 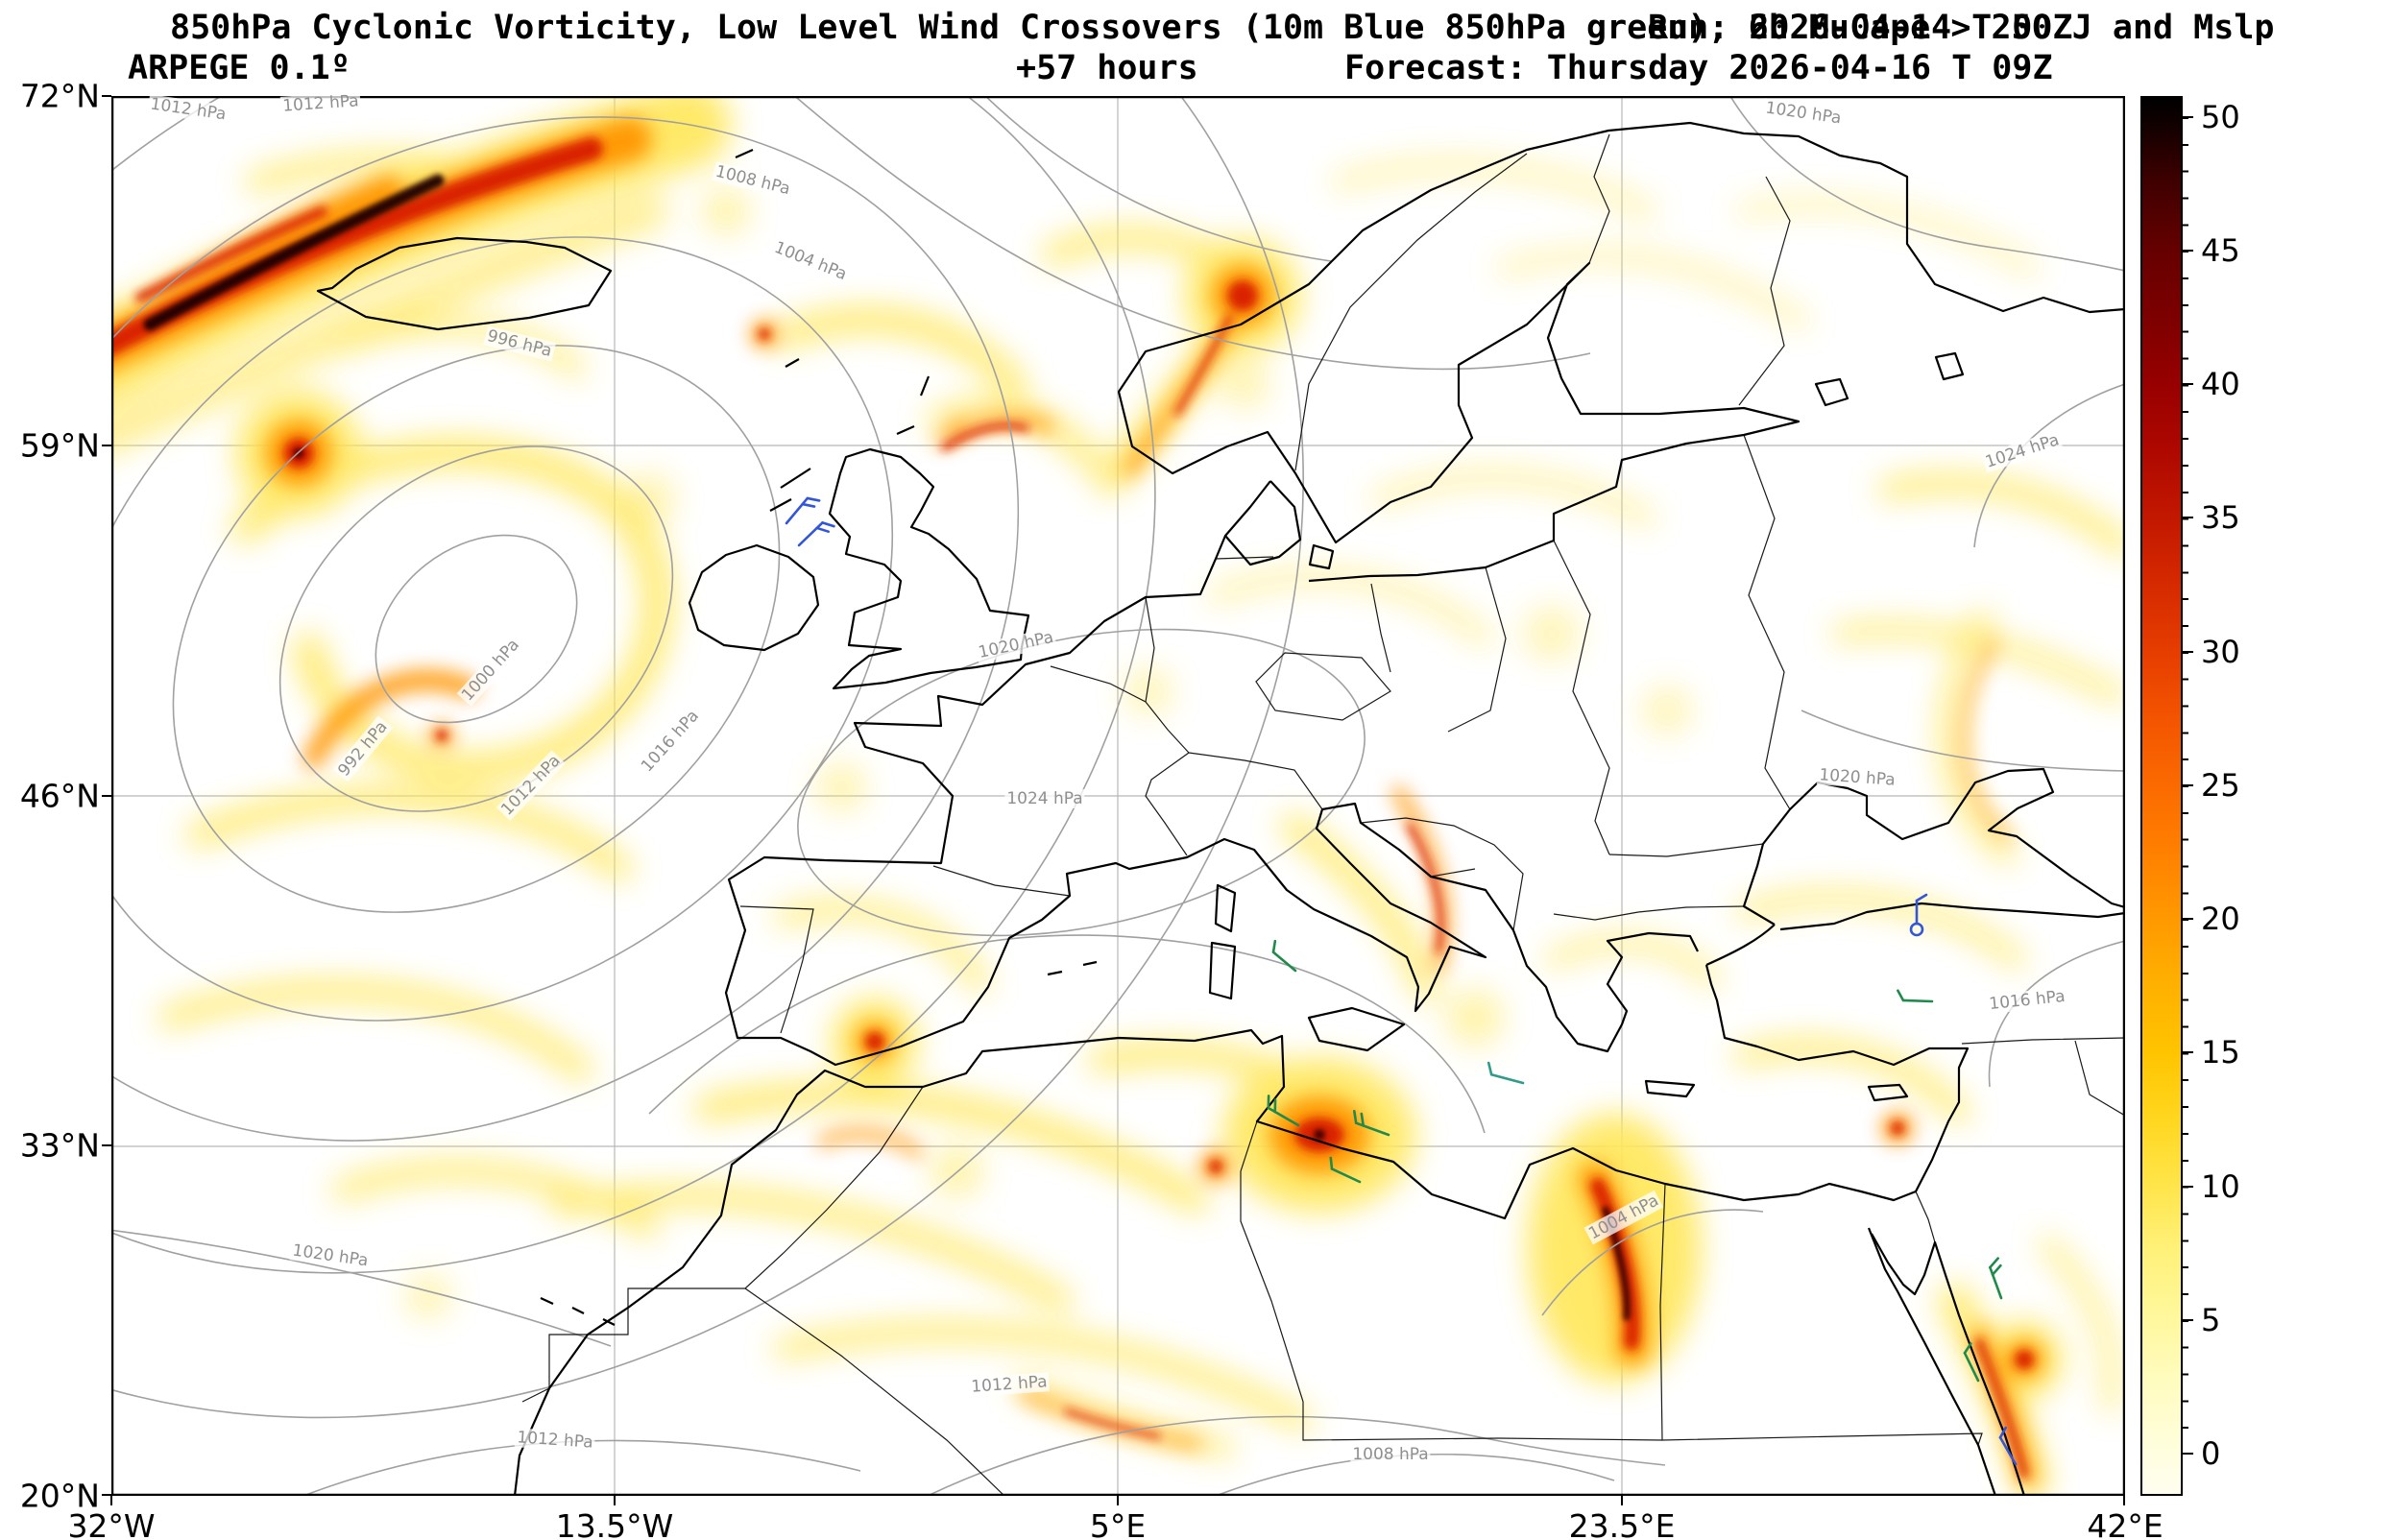 I want to click on colorbar-tick-label: 30, so click(x=2220, y=652).